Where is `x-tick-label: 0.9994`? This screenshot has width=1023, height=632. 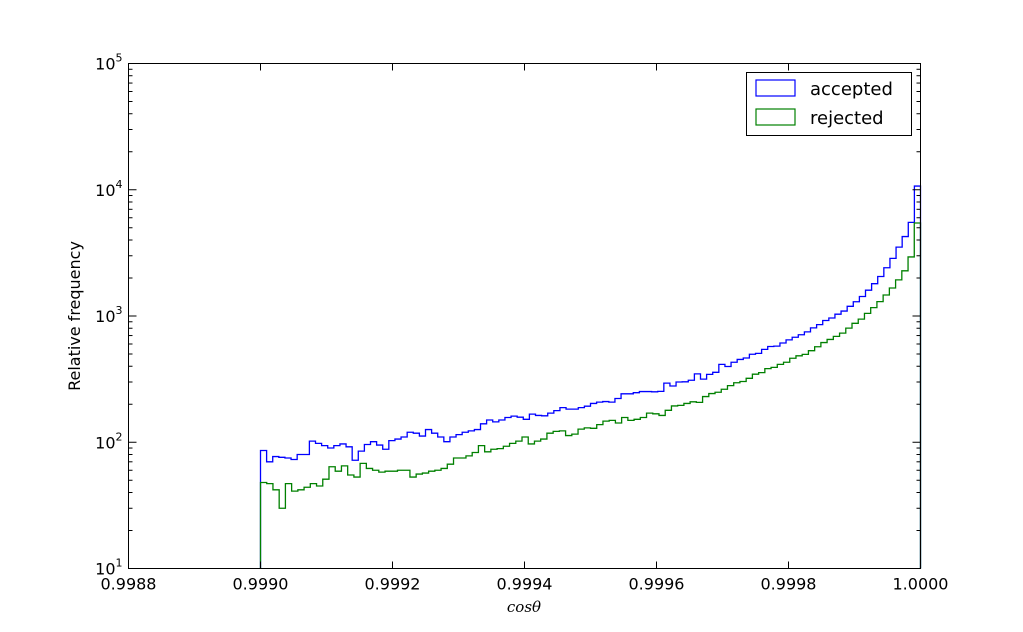 x-tick-label: 0.9994 is located at coordinates (525, 584).